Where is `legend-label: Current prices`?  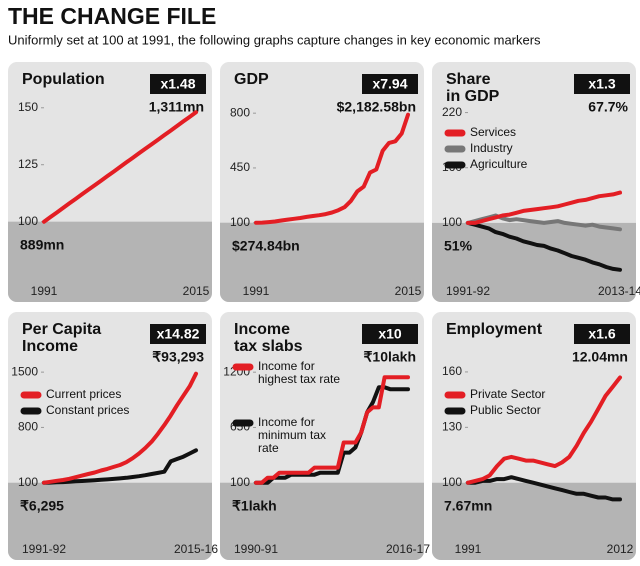
legend-label: Current prices is located at coordinates (84, 394).